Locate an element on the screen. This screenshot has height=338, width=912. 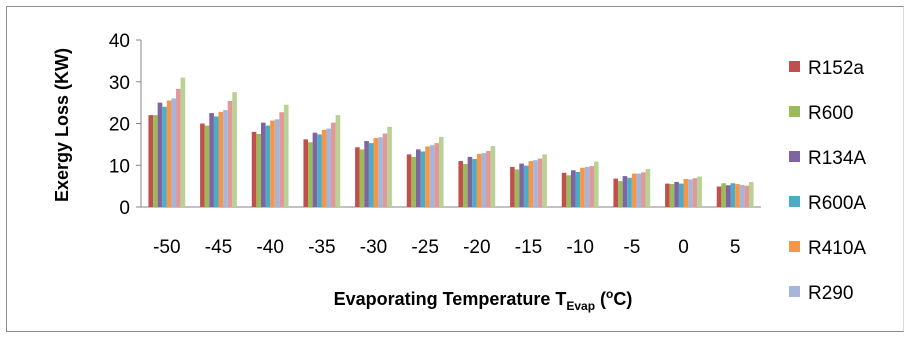
x-axis-title: Evaporating Temperature TEvap (oC) is located at coordinates (483, 300).